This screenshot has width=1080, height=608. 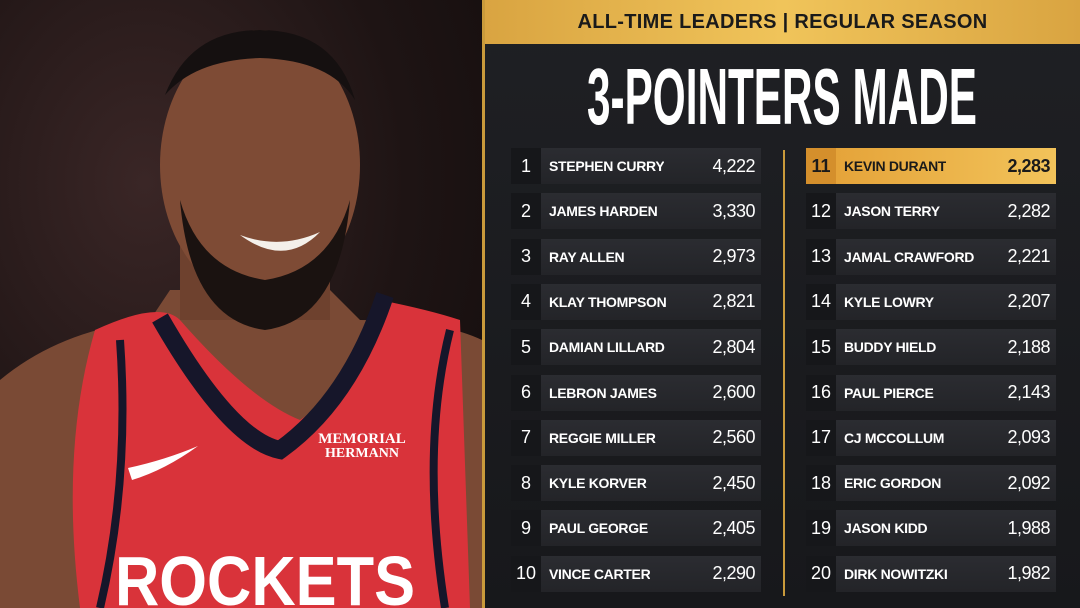 What do you see at coordinates (896, 573) in the screenshot?
I see `player-name: DIRK NOWITZKI` at bounding box center [896, 573].